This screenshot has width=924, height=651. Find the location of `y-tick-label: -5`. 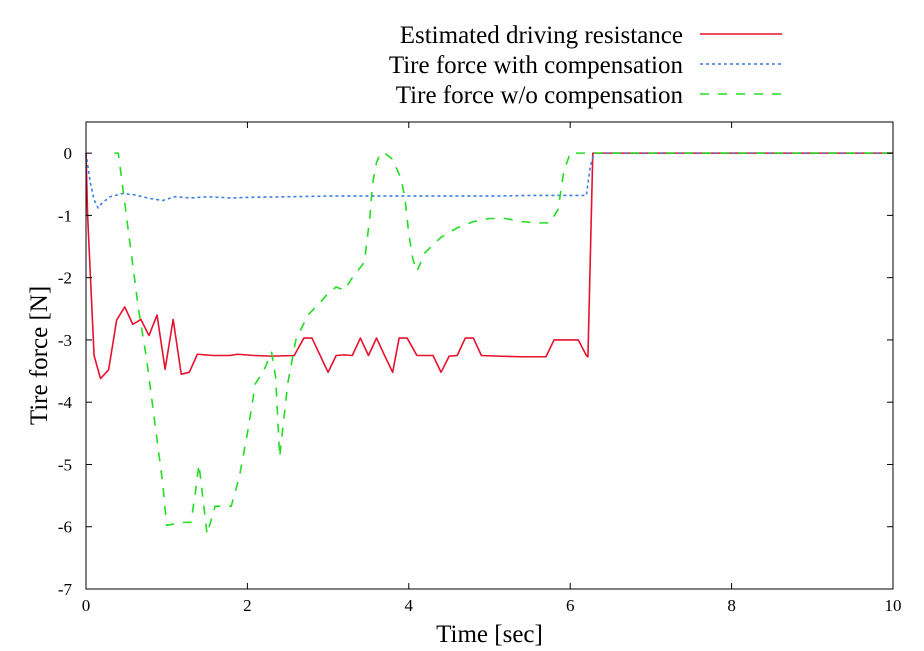

y-tick-label: -5 is located at coordinates (65, 464).